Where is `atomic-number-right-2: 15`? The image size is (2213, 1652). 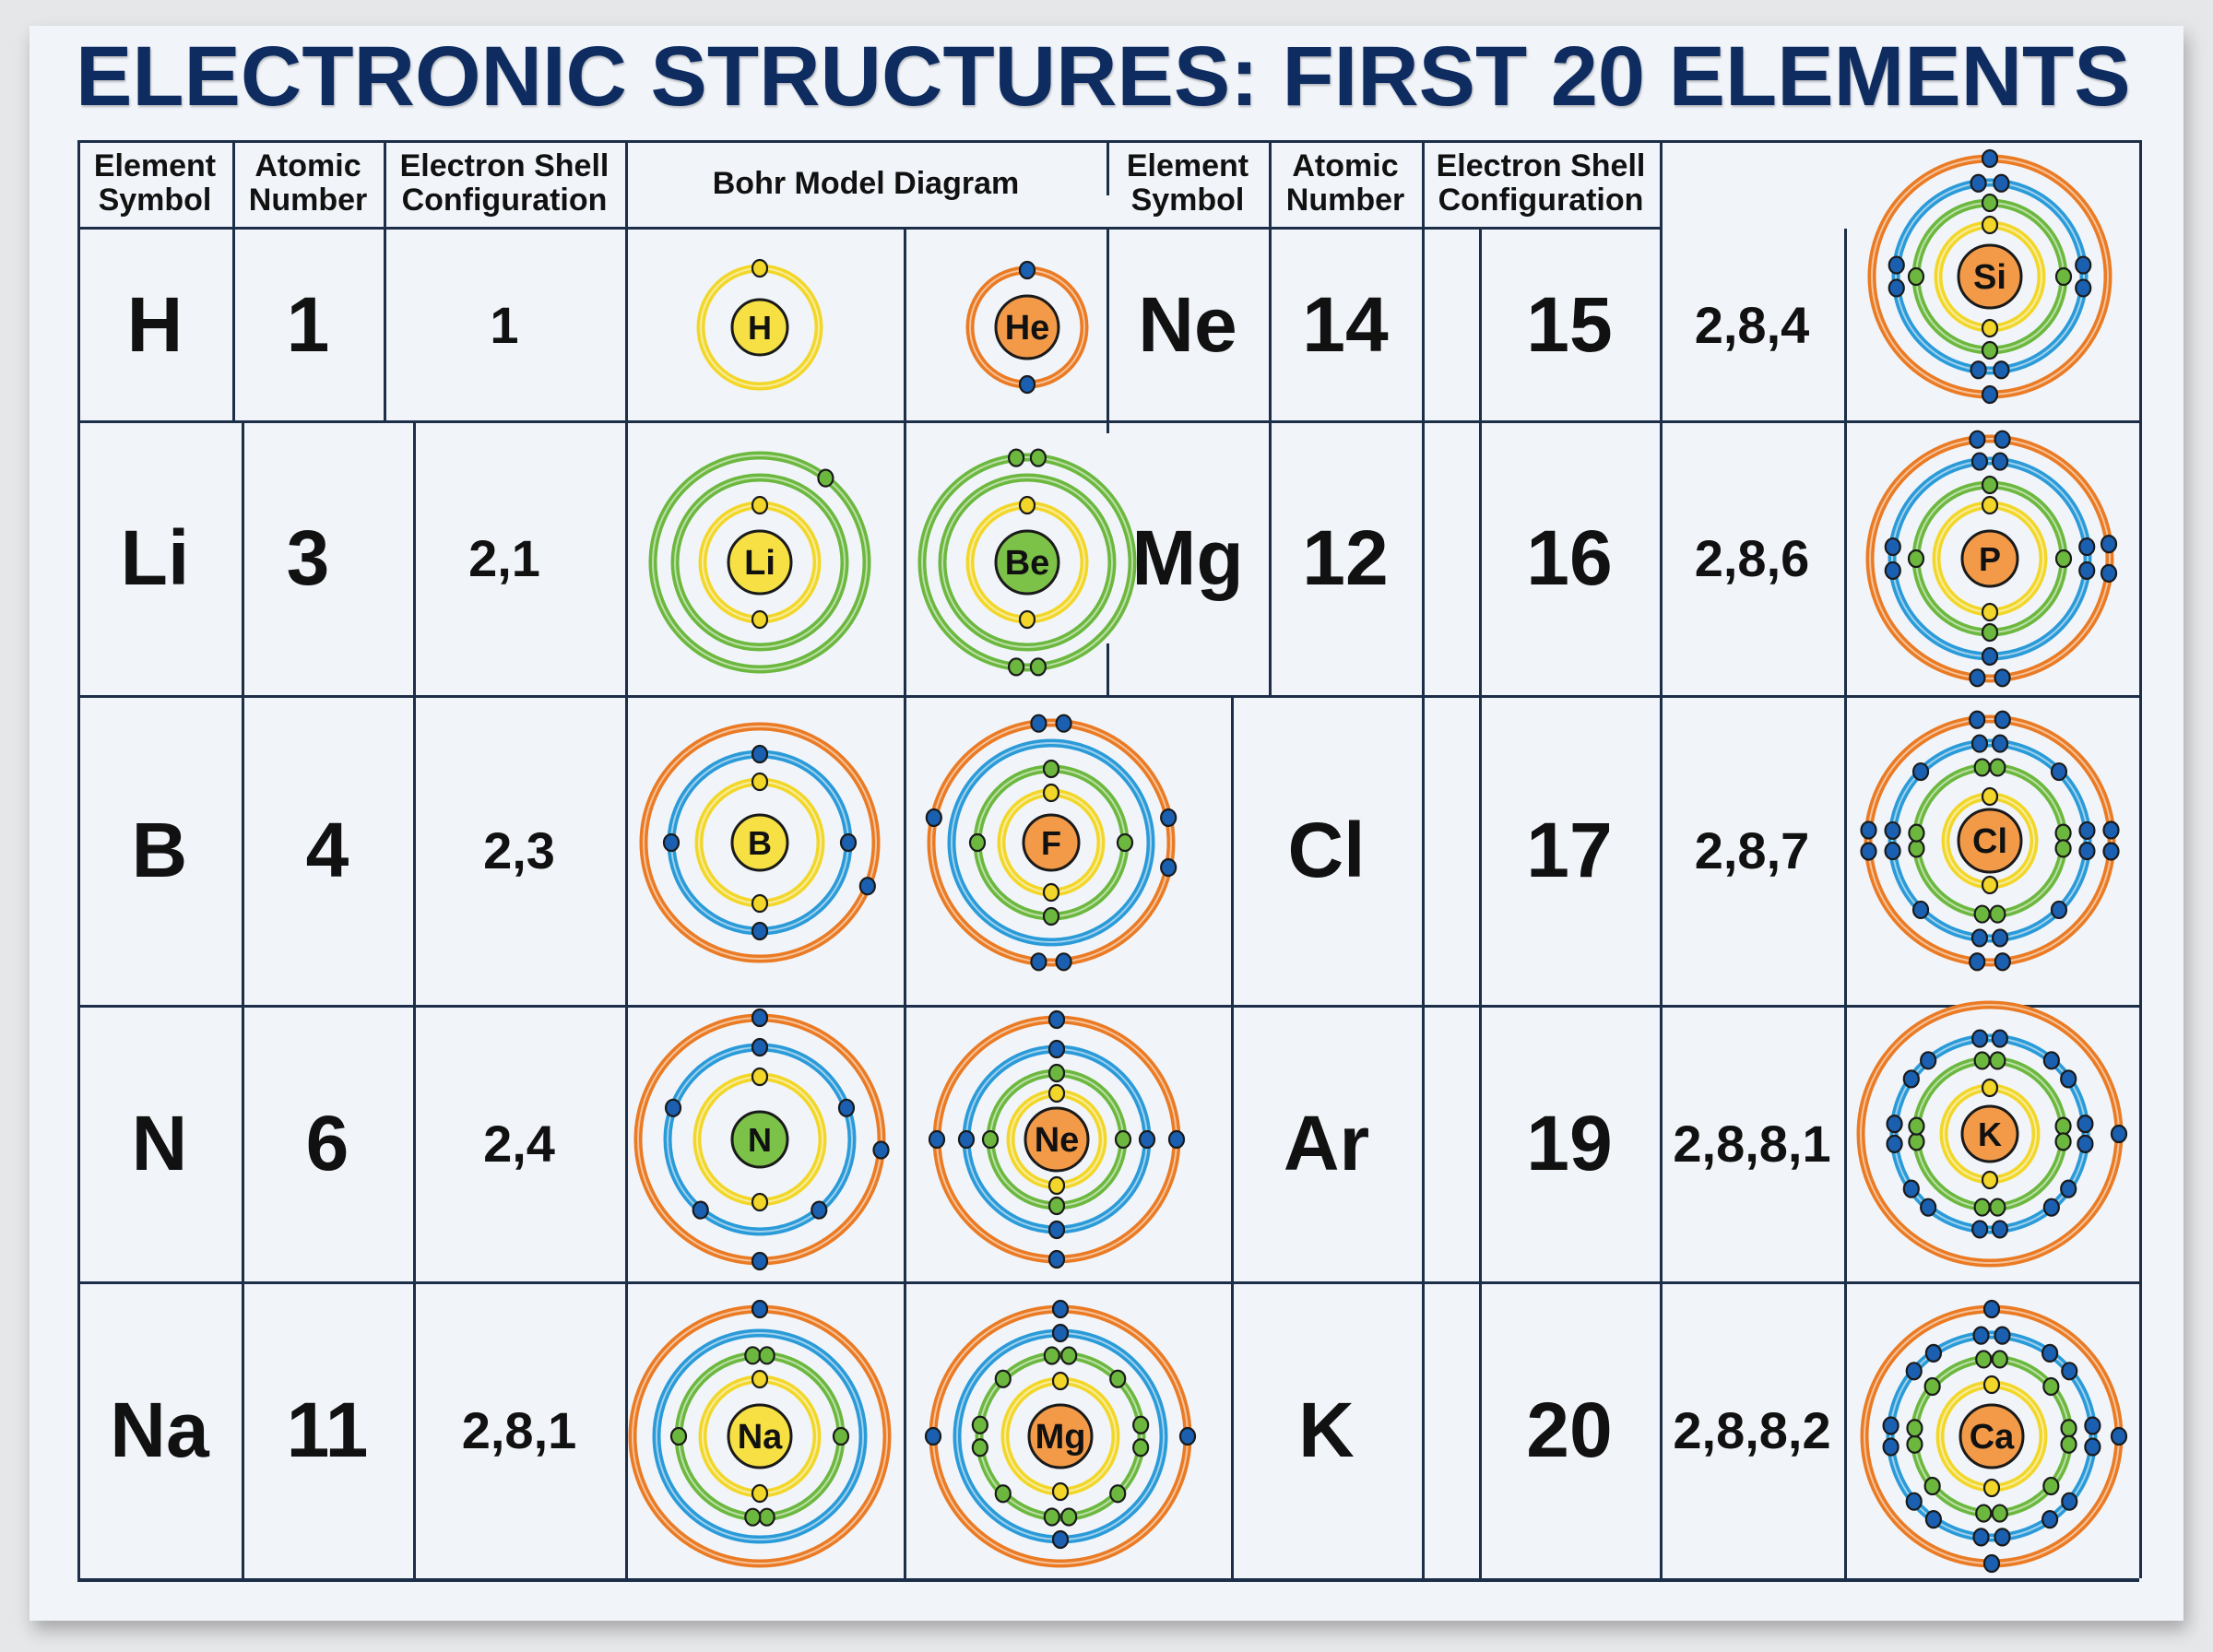
atomic-number-right-2: 15 is located at coordinates (1569, 324).